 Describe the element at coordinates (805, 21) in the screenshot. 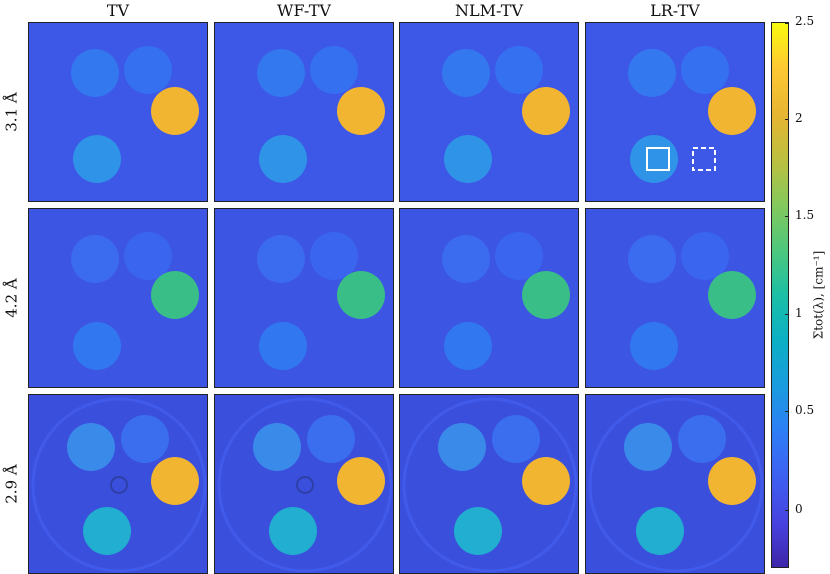

I see `colorbar-tick-label: 2.5` at that location.